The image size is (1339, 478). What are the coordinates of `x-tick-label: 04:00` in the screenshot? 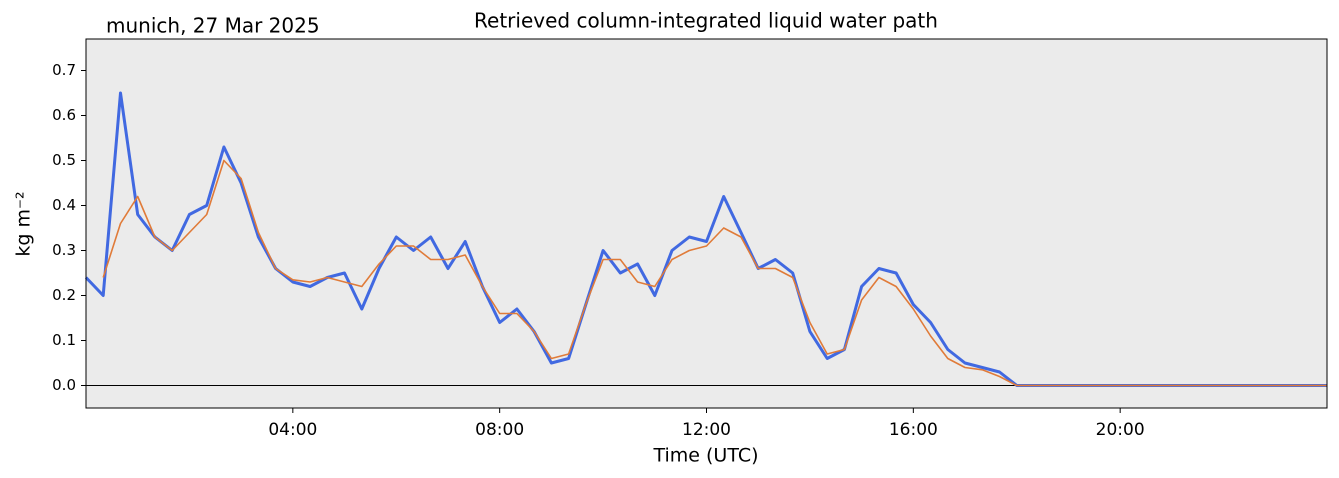 It's located at (292, 430).